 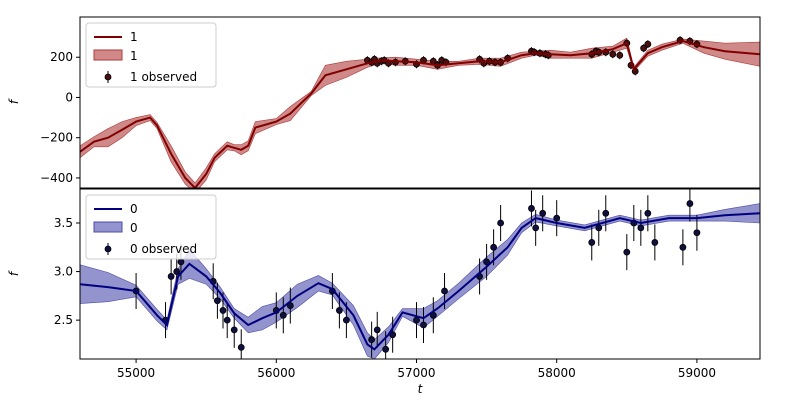 What do you see at coordinates (63, 272) in the screenshot?
I see `bottom-y-tick-label: 3.0` at bounding box center [63, 272].